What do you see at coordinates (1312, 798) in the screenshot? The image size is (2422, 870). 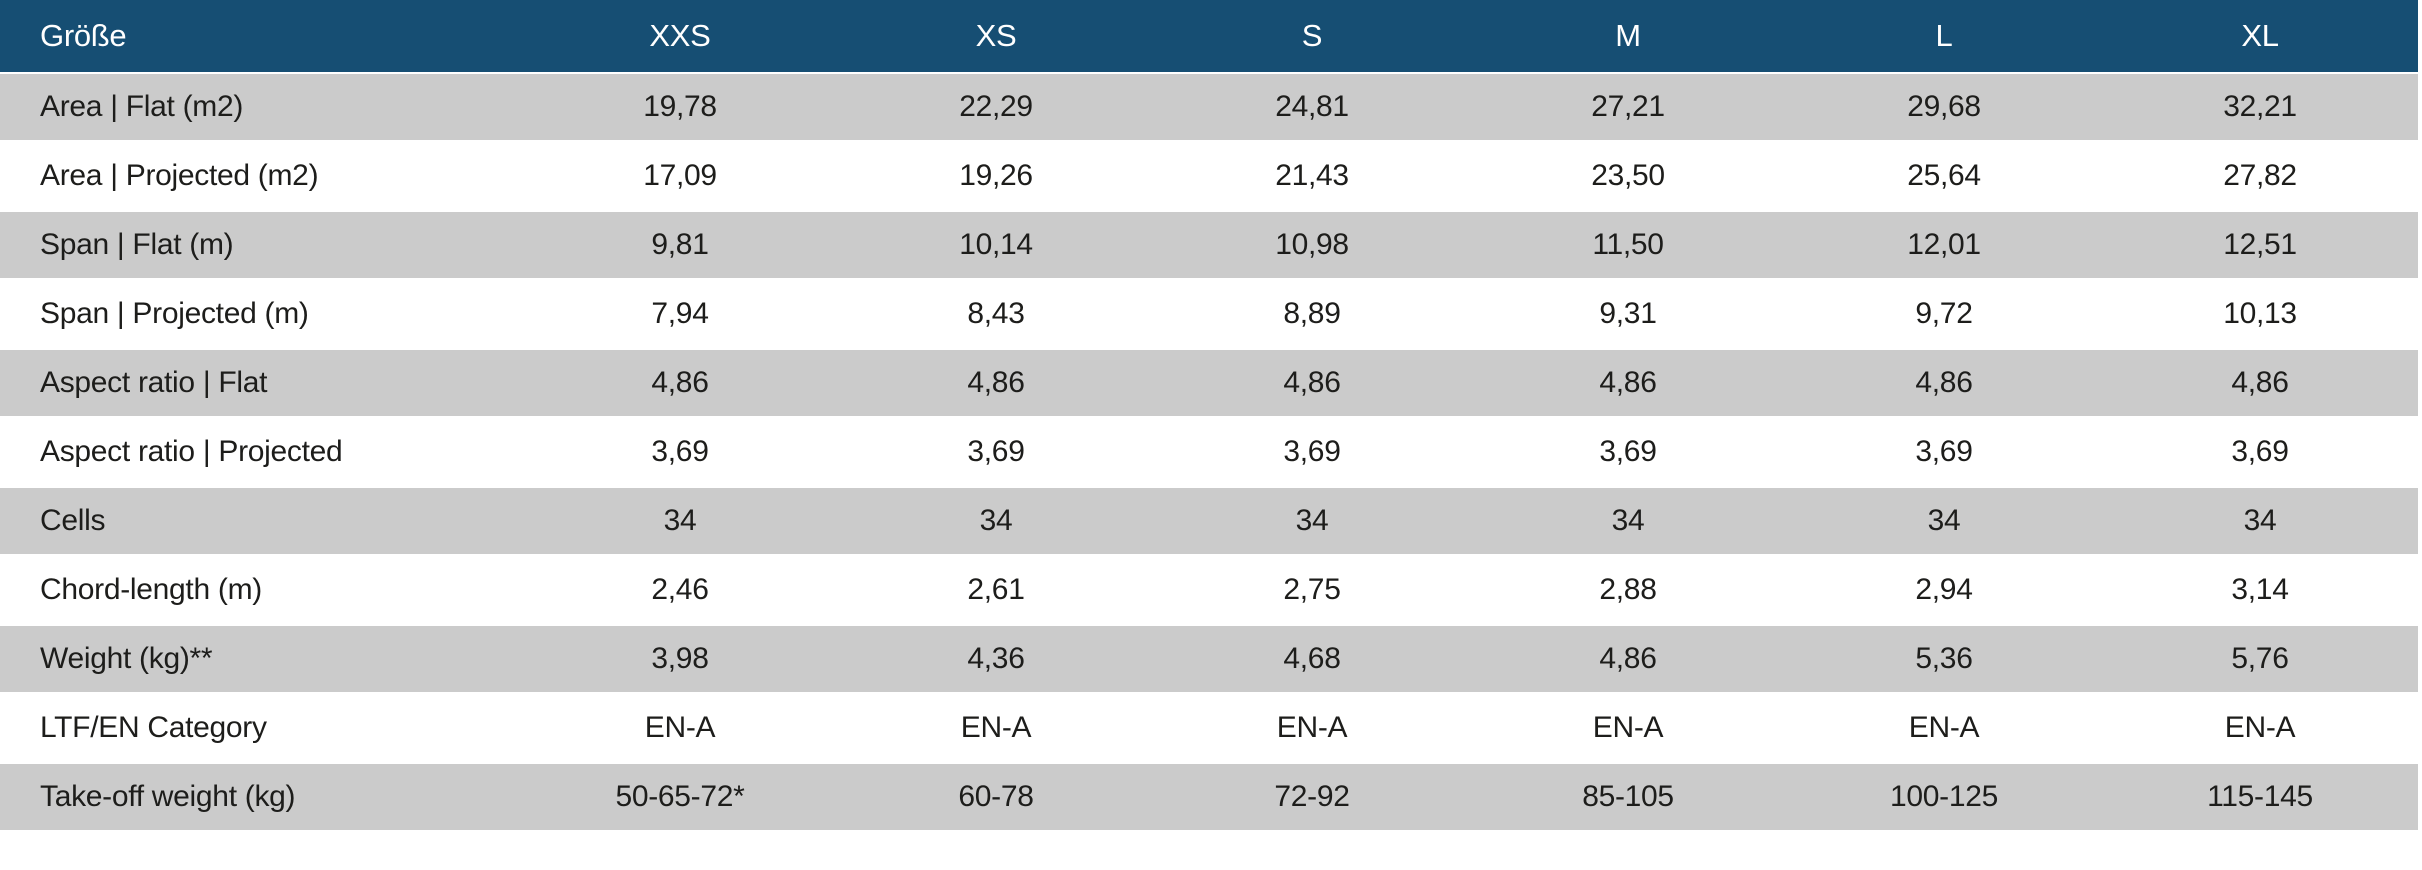 I see `table-cell: 72-92` at bounding box center [1312, 798].